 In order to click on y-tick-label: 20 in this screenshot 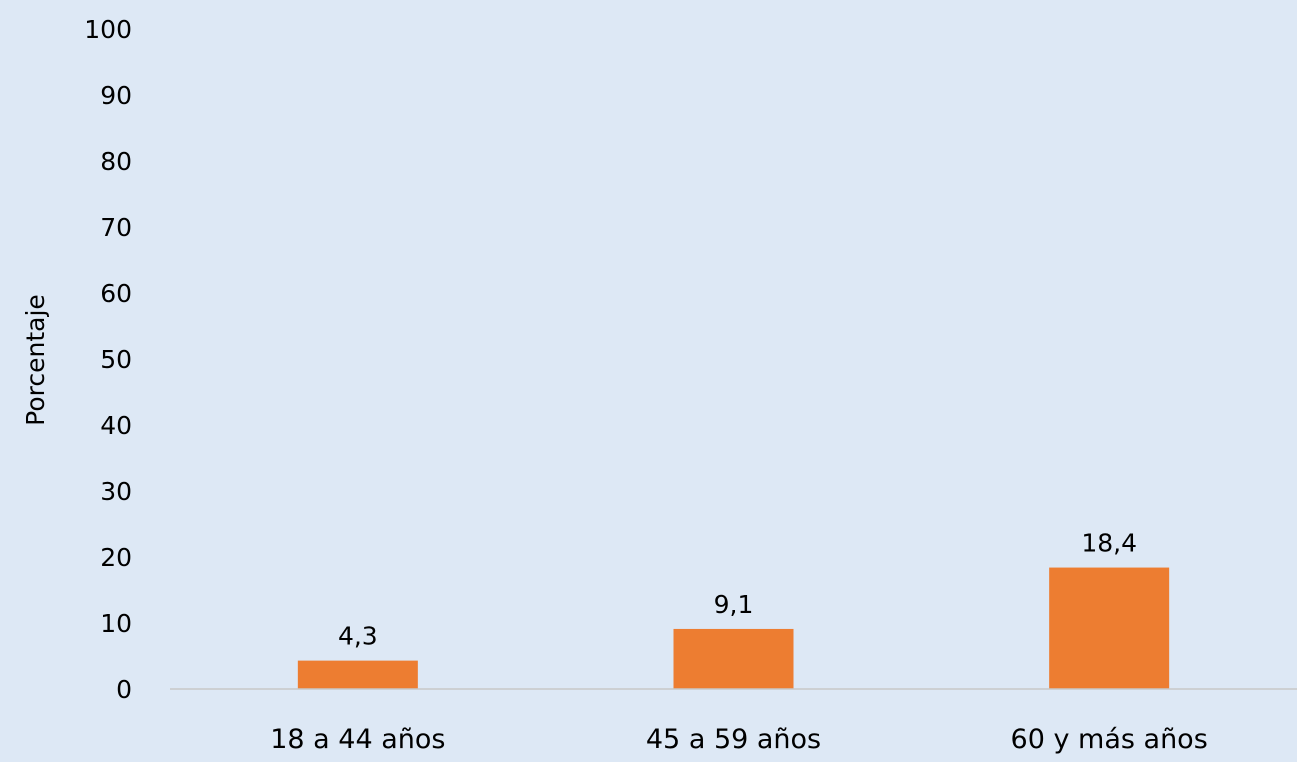, I will do `click(116, 557)`.